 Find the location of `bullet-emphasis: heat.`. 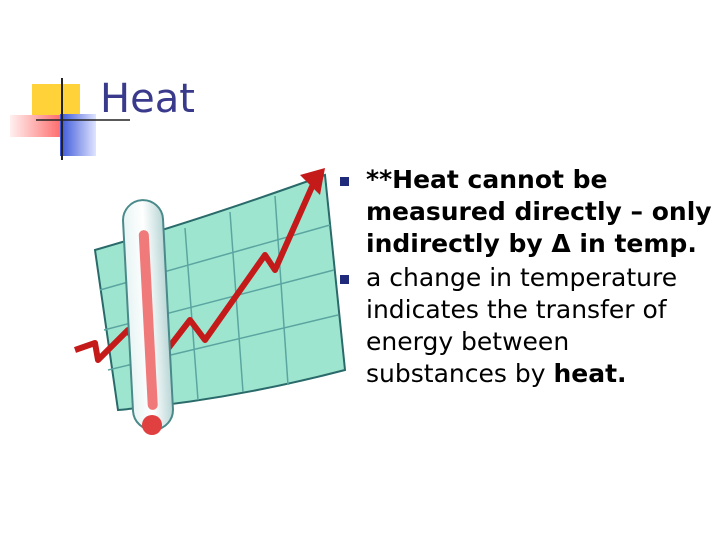

bullet-emphasis: heat. is located at coordinates (590, 373).